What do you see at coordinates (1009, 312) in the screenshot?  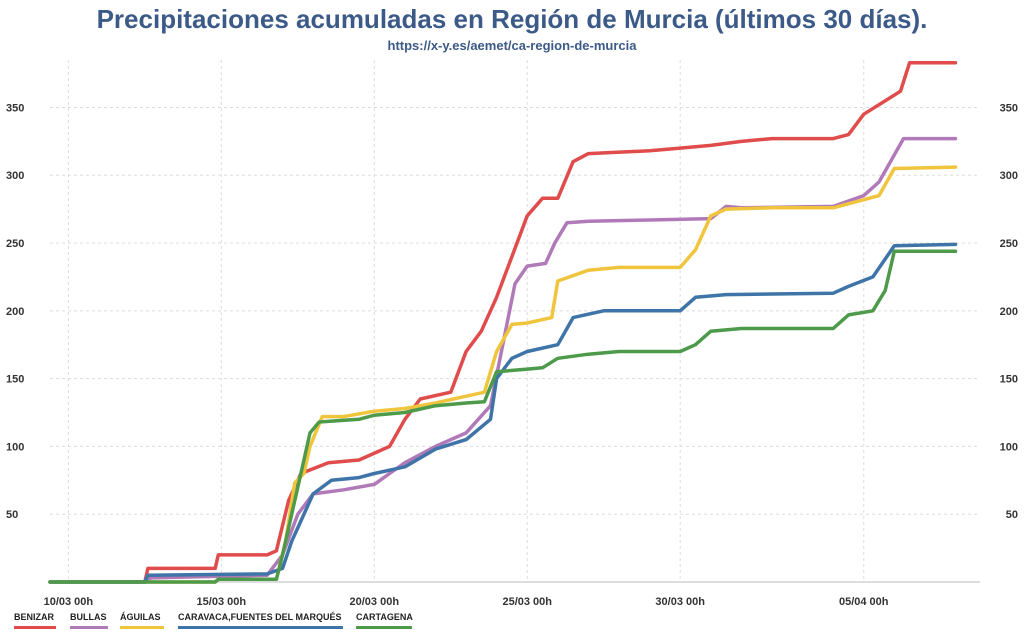 I see `y-tick-label-right: 200` at bounding box center [1009, 312].